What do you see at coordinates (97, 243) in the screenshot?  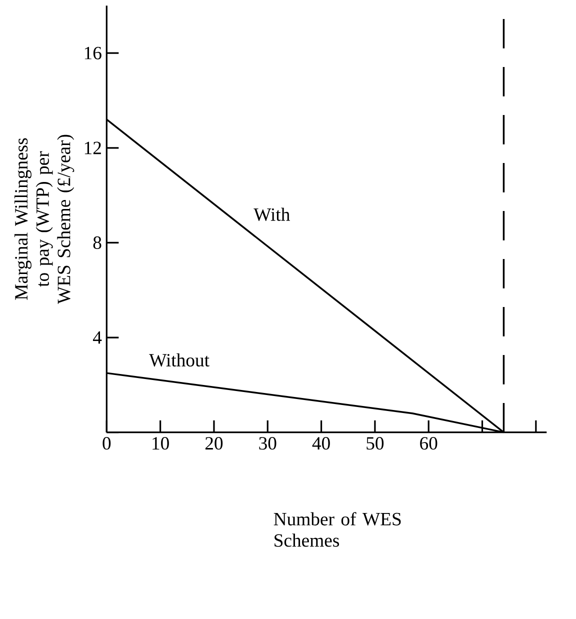 I see `y-tick-label: 8` at bounding box center [97, 243].